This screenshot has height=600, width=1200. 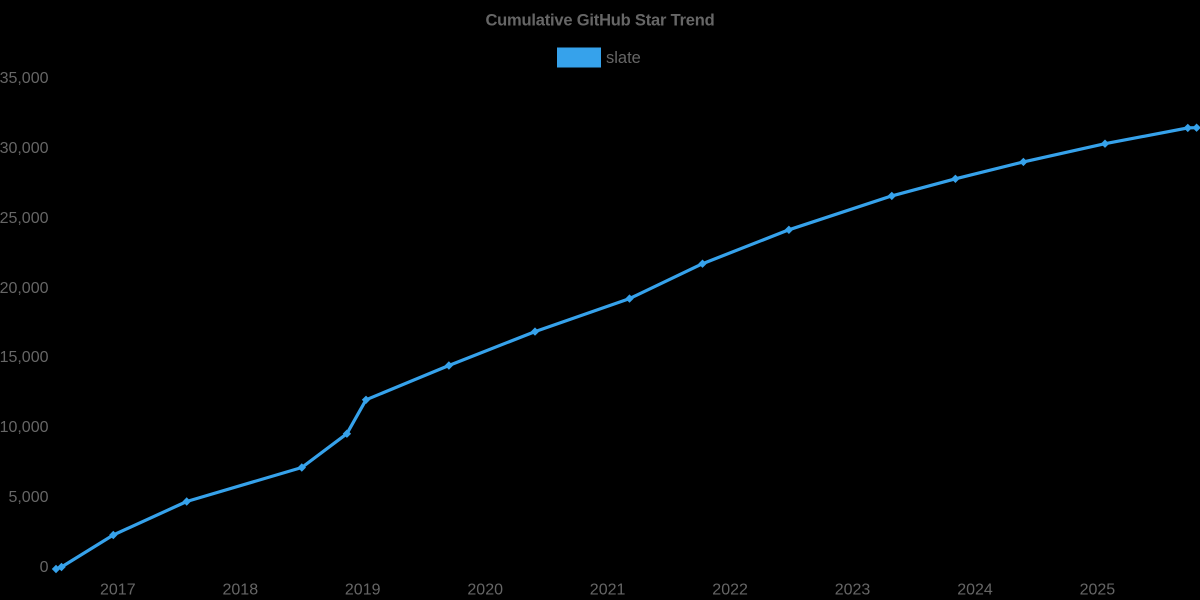 What do you see at coordinates (730, 590) in the screenshot?
I see `svg-text: 2022` at bounding box center [730, 590].